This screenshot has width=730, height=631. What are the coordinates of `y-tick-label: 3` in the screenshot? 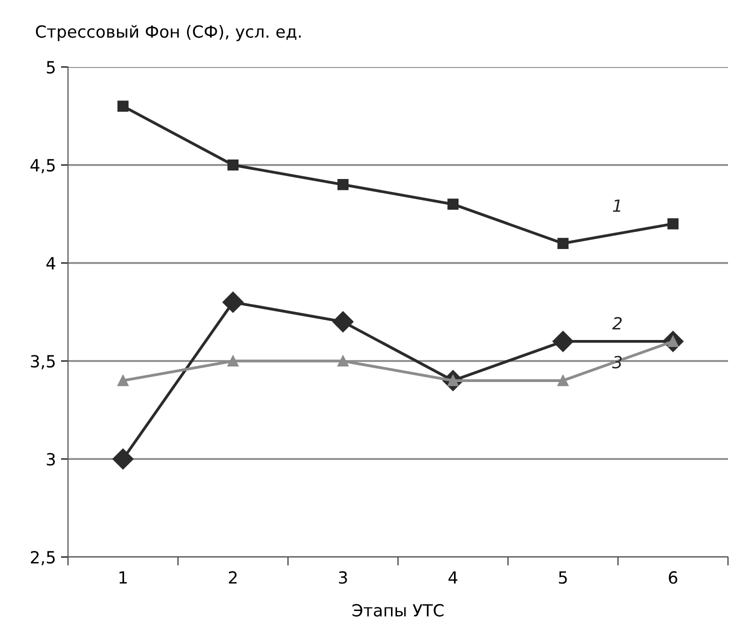 It's located at (50, 459).